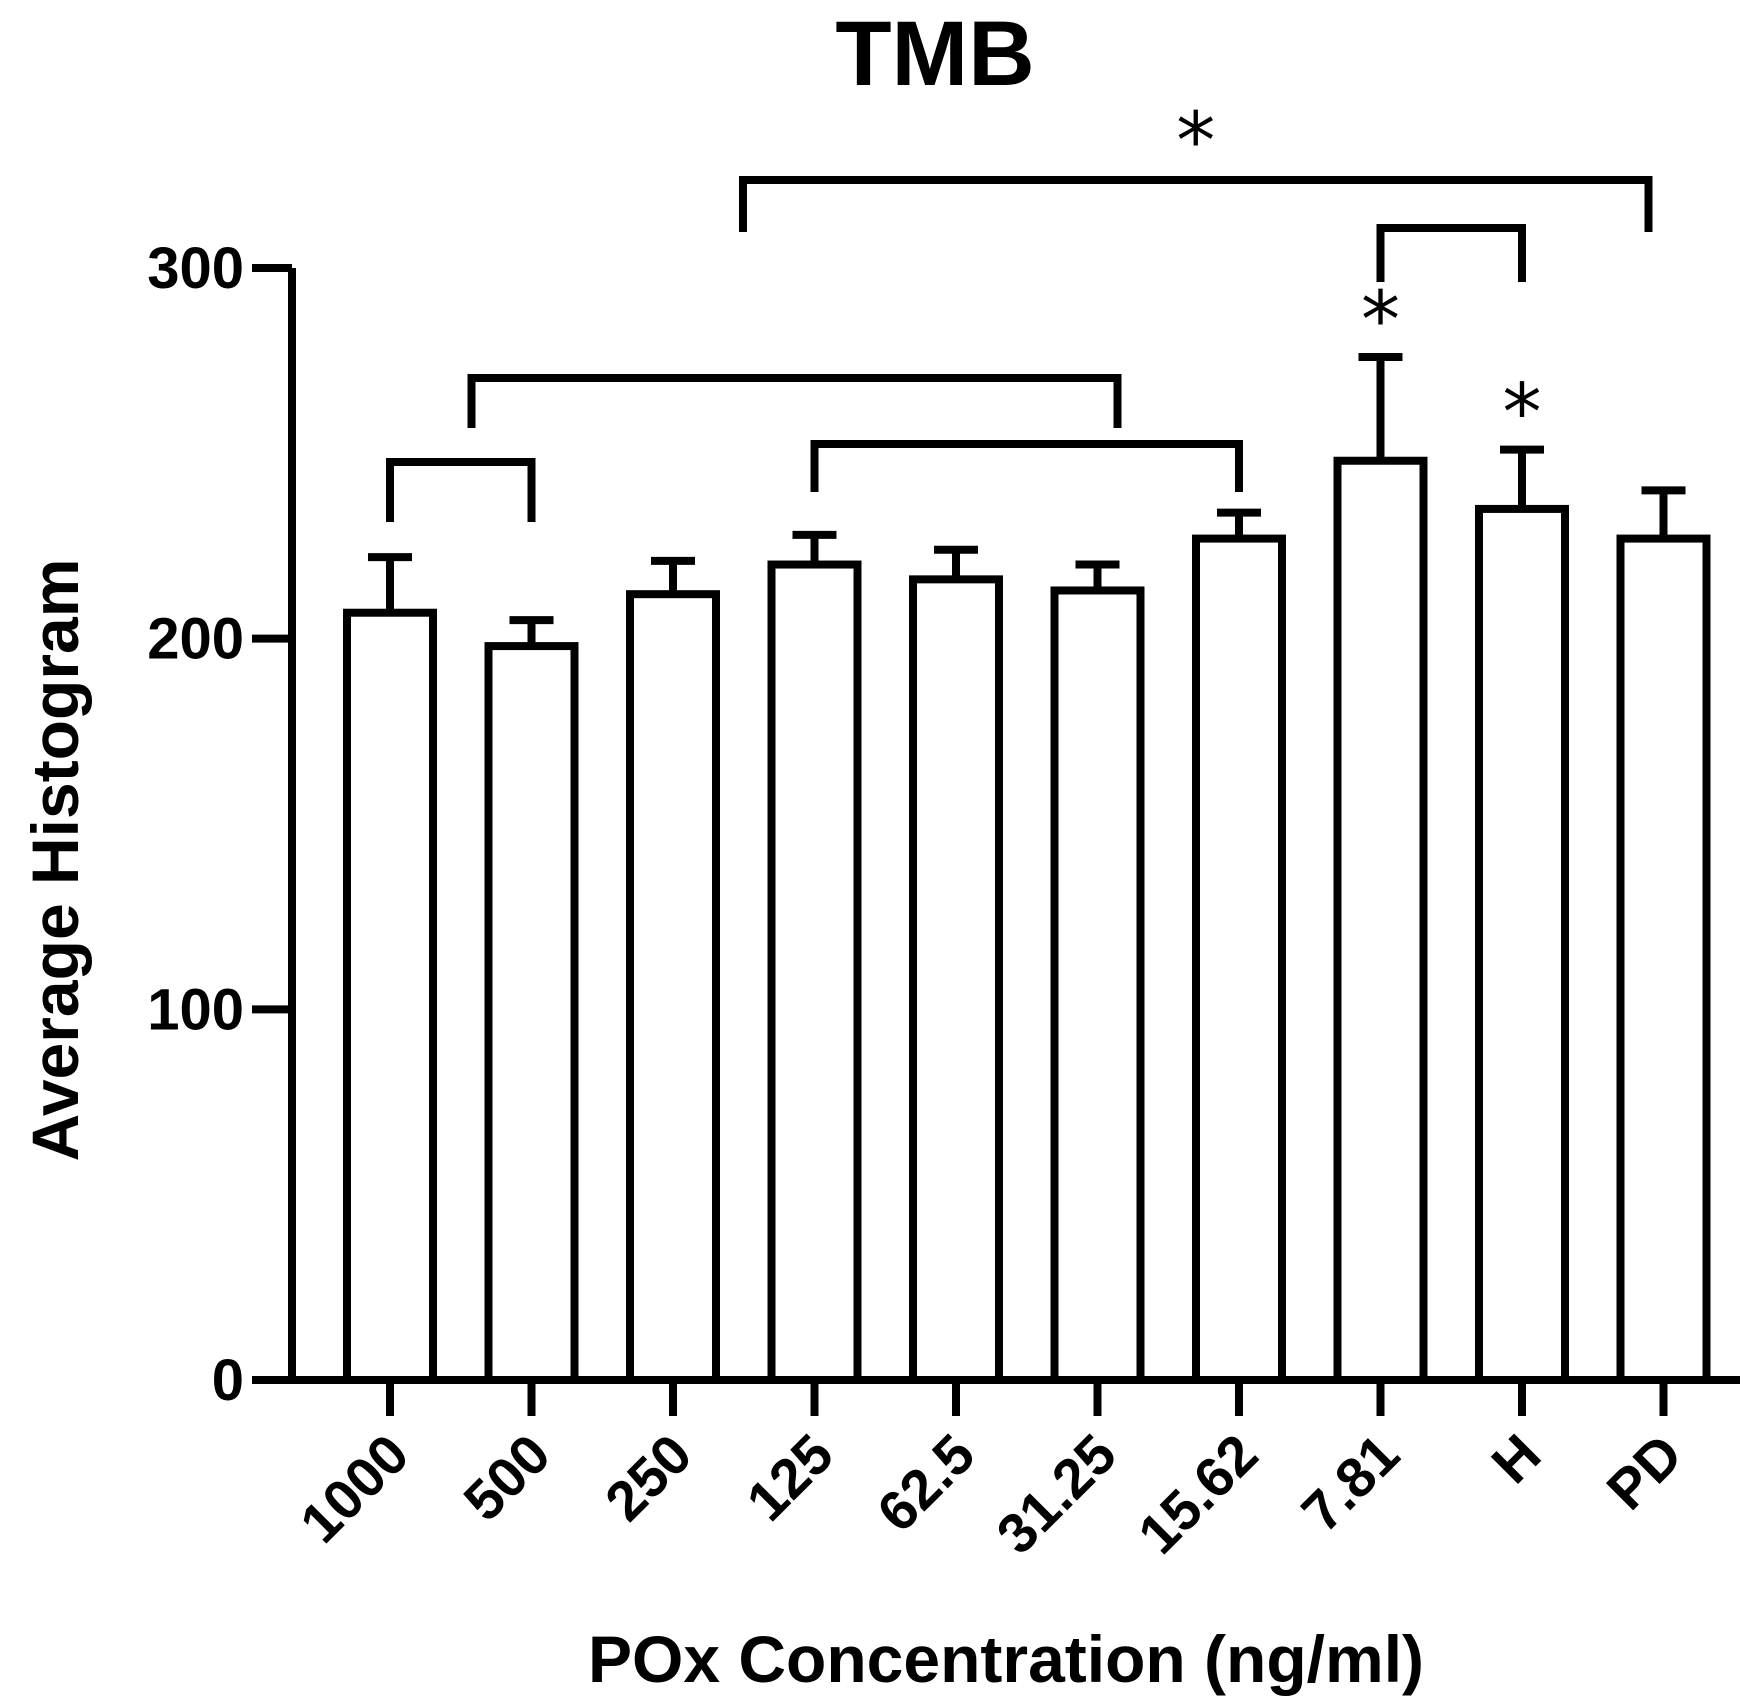 This screenshot has height=1705, width=1753. Describe the element at coordinates (1027, 499) in the screenshot. I see `error-bars` at that location.